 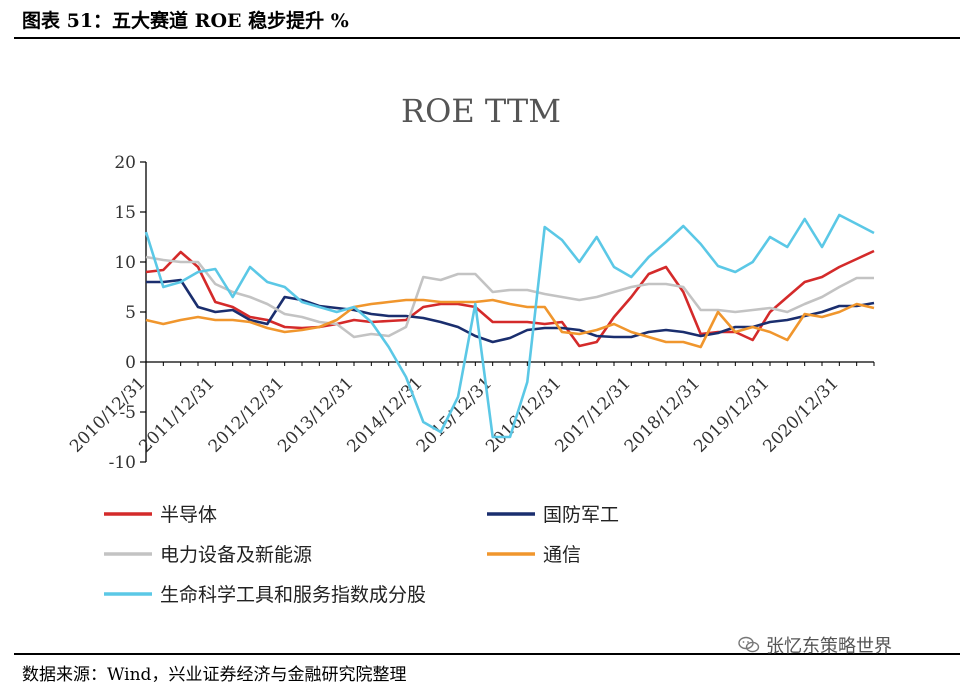 What do you see at coordinates (487, 654) in the screenshot?
I see `bottom-rule` at bounding box center [487, 654].